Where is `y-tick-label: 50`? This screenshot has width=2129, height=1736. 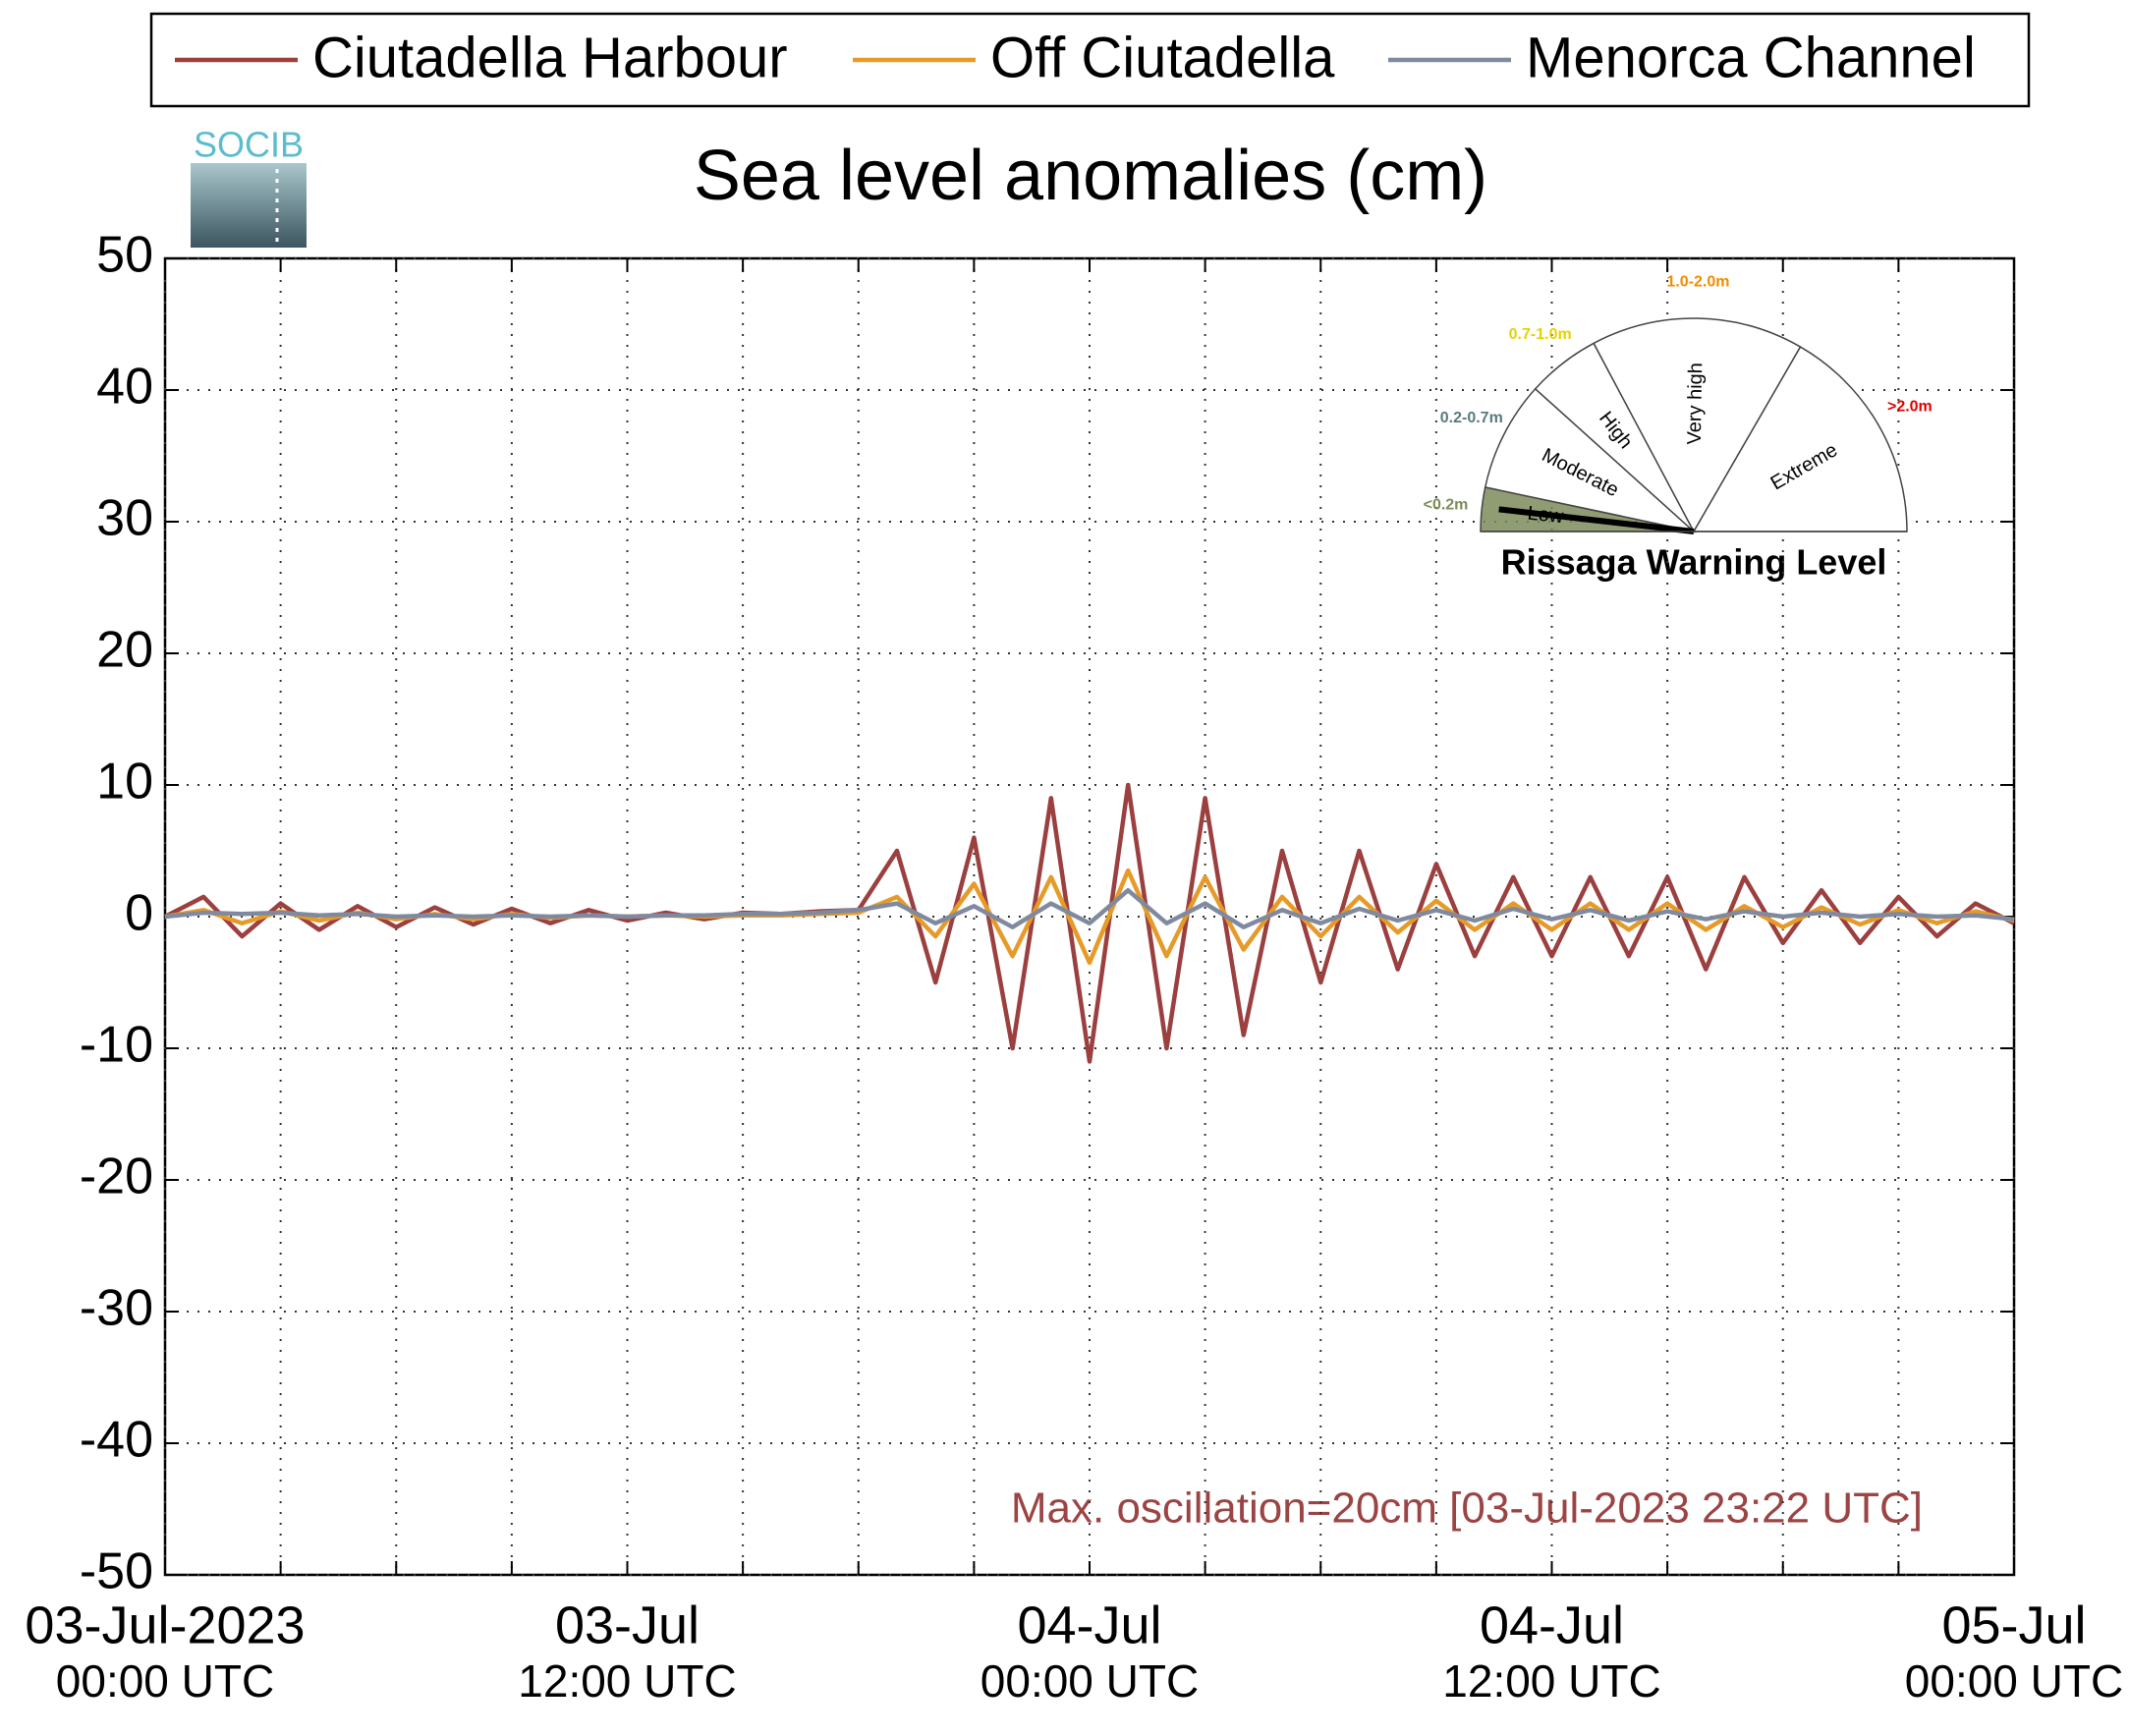 y-tick-label: 50 is located at coordinates (125, 255).